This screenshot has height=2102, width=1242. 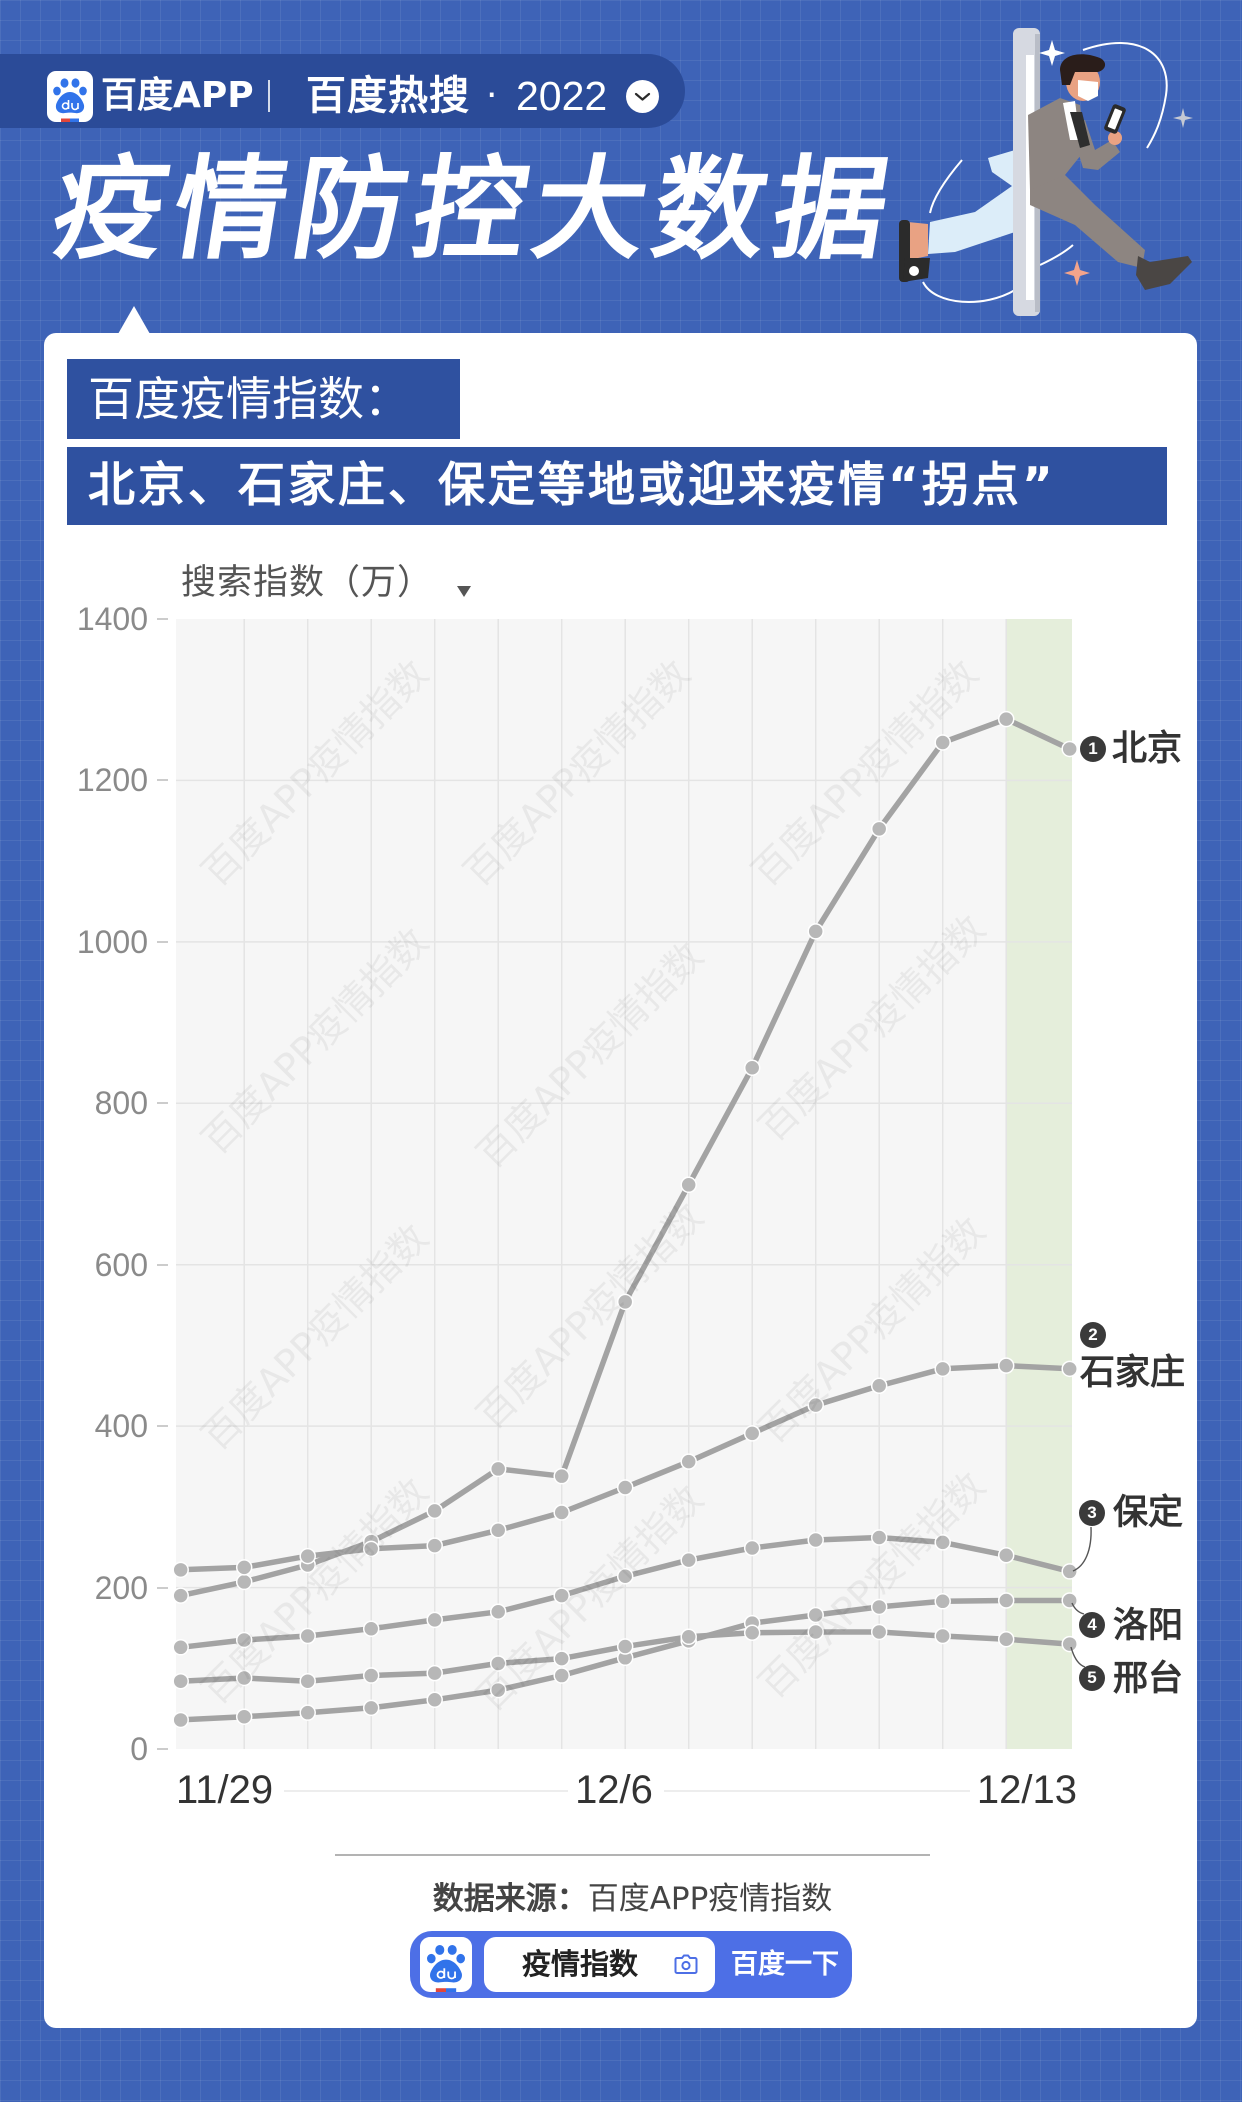 I want to click on series-label-beijing: 北京, so click(x=1147, y=749).